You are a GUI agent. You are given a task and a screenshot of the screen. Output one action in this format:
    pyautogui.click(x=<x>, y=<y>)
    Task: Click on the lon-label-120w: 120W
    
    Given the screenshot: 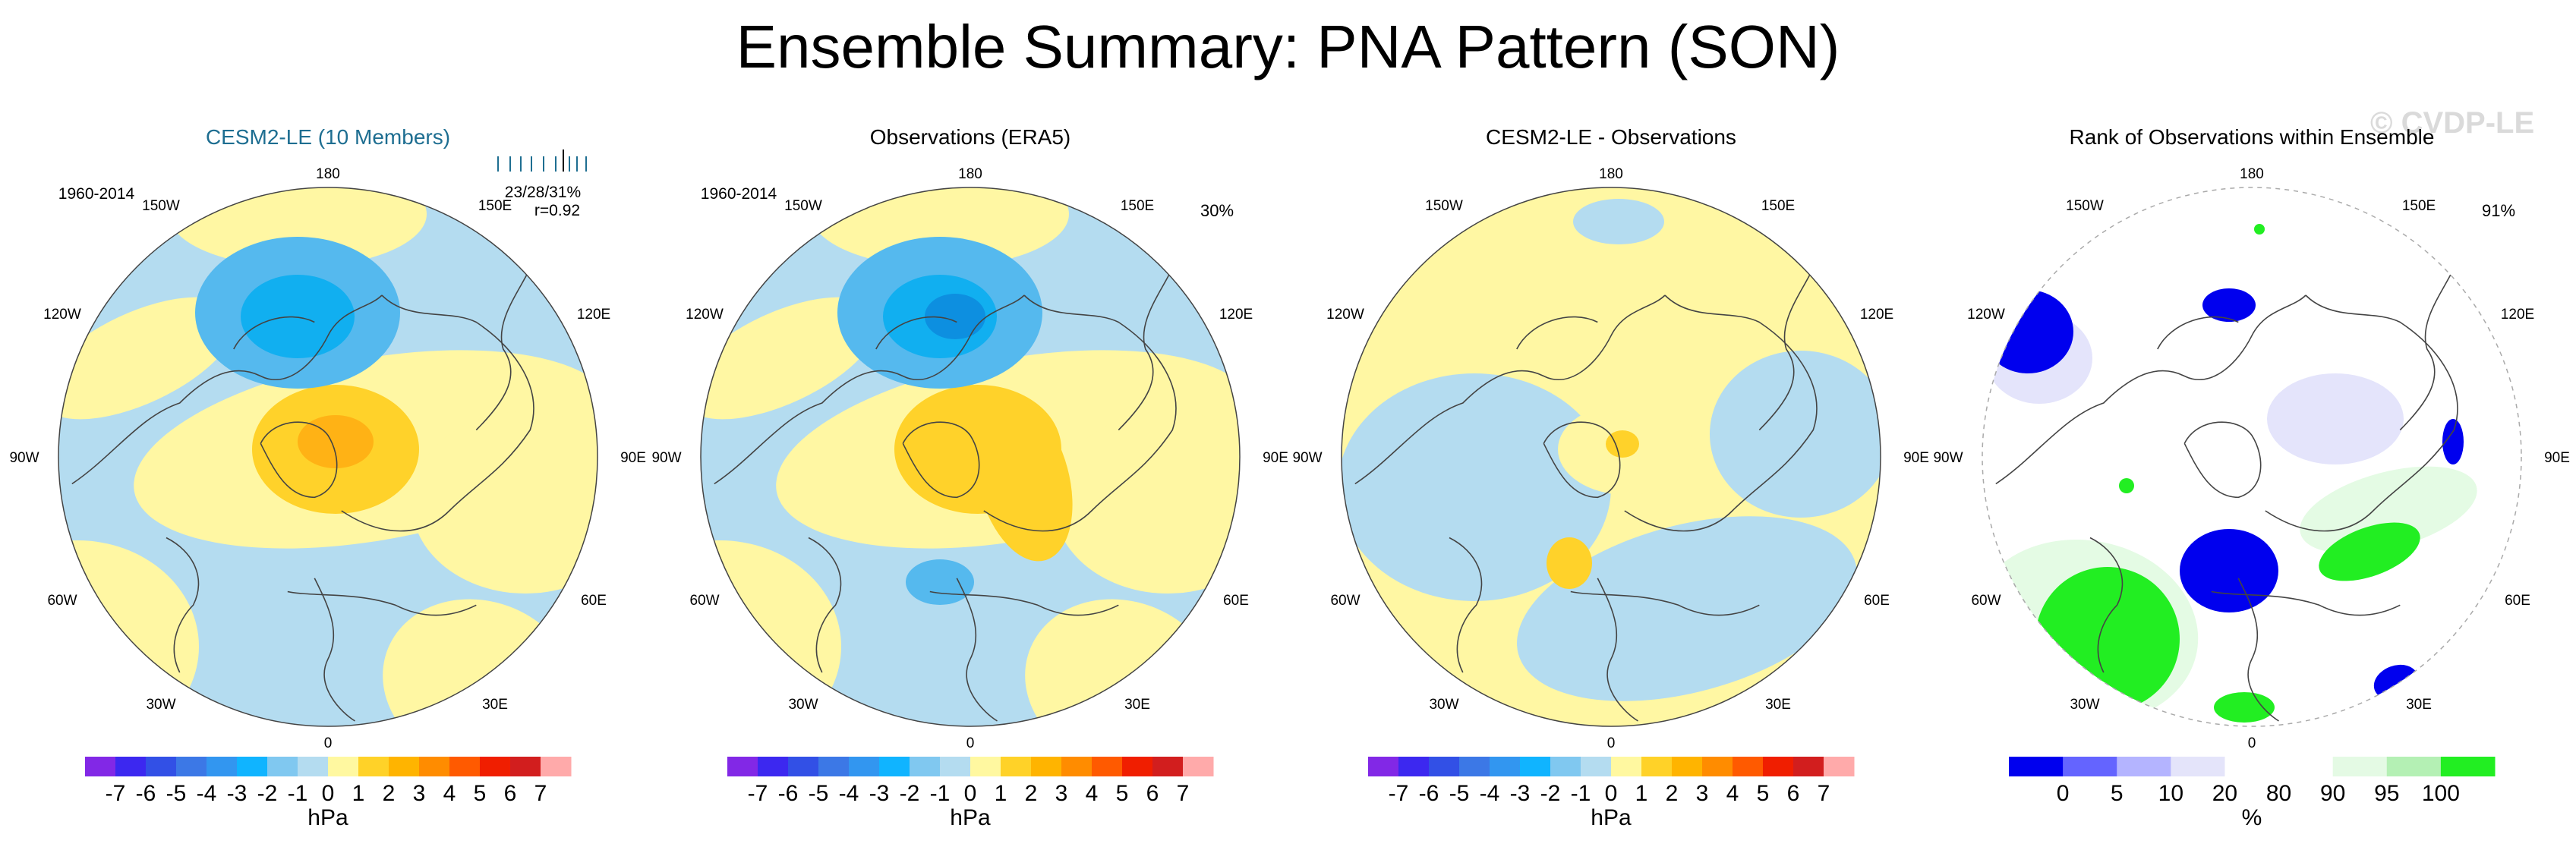 What is the action you would take?
    pyautogui.click(x=62, y=315)
    